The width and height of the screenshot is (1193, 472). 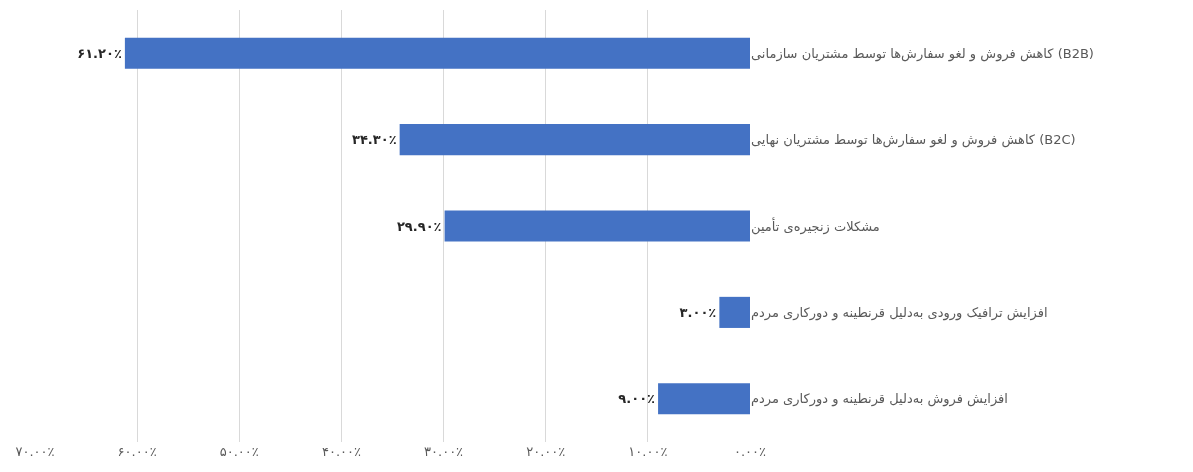 What do you see at coordinates (546, 451) in the screenshot?
I see `x-tick-label: ۲۰.۰۰٪` at bounding box center [546, 451].